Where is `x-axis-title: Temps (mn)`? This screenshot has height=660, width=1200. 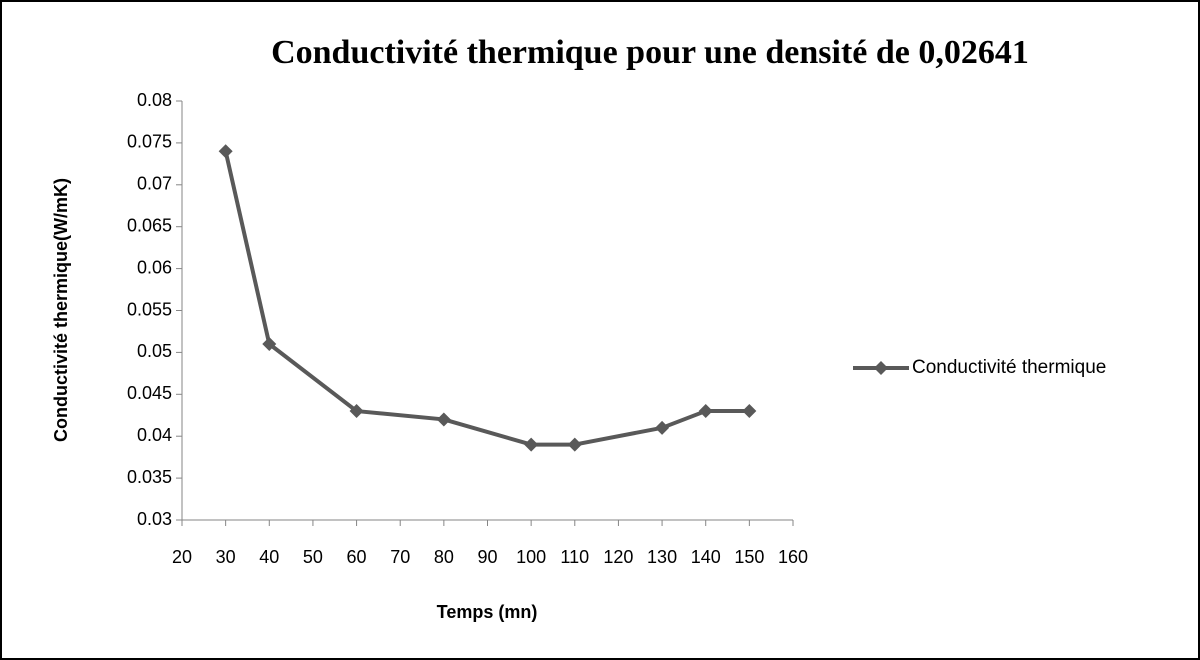
x-axis-title: Temps (mn) is located at coordinates (487, 612).